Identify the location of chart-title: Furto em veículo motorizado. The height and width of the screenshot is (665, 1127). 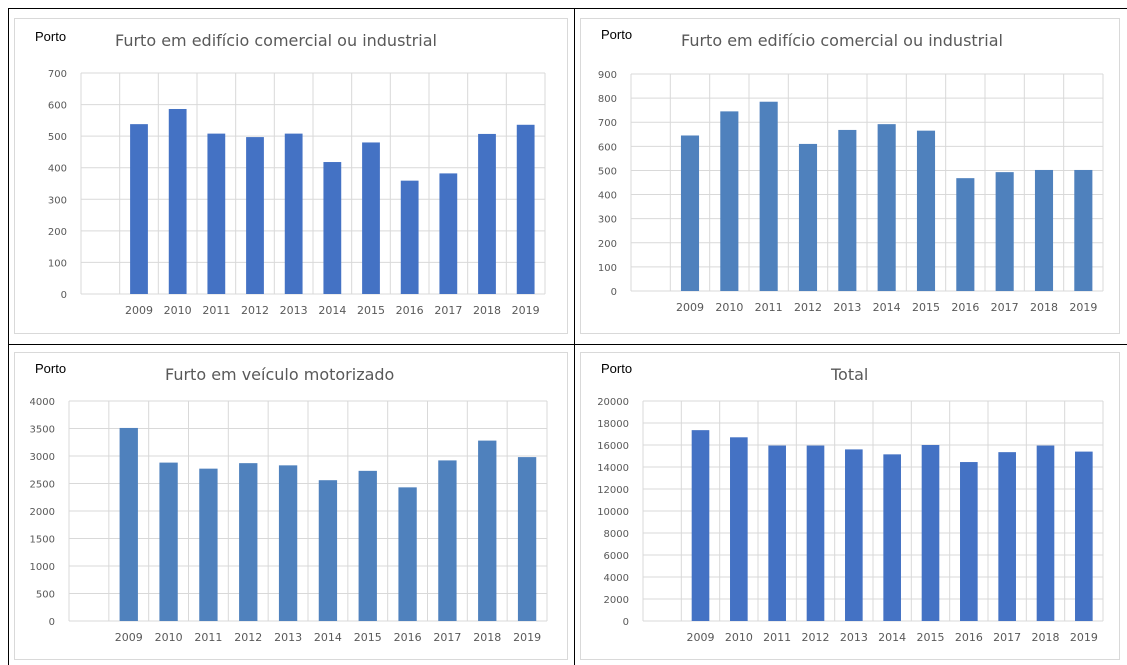
(280, 374).